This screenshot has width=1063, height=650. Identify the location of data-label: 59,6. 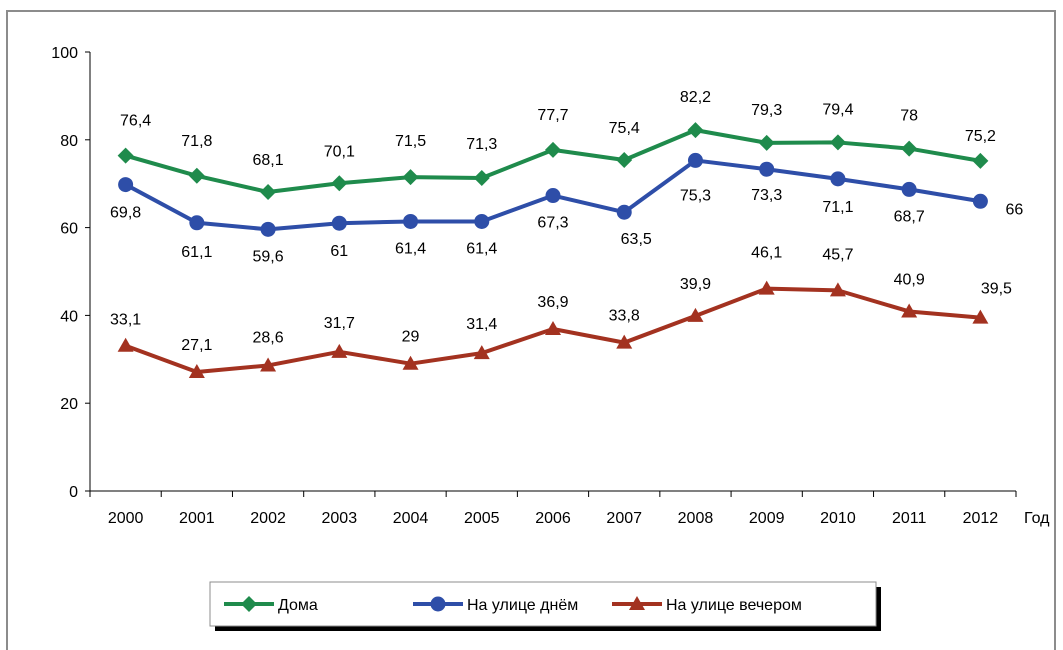
(268, 256).